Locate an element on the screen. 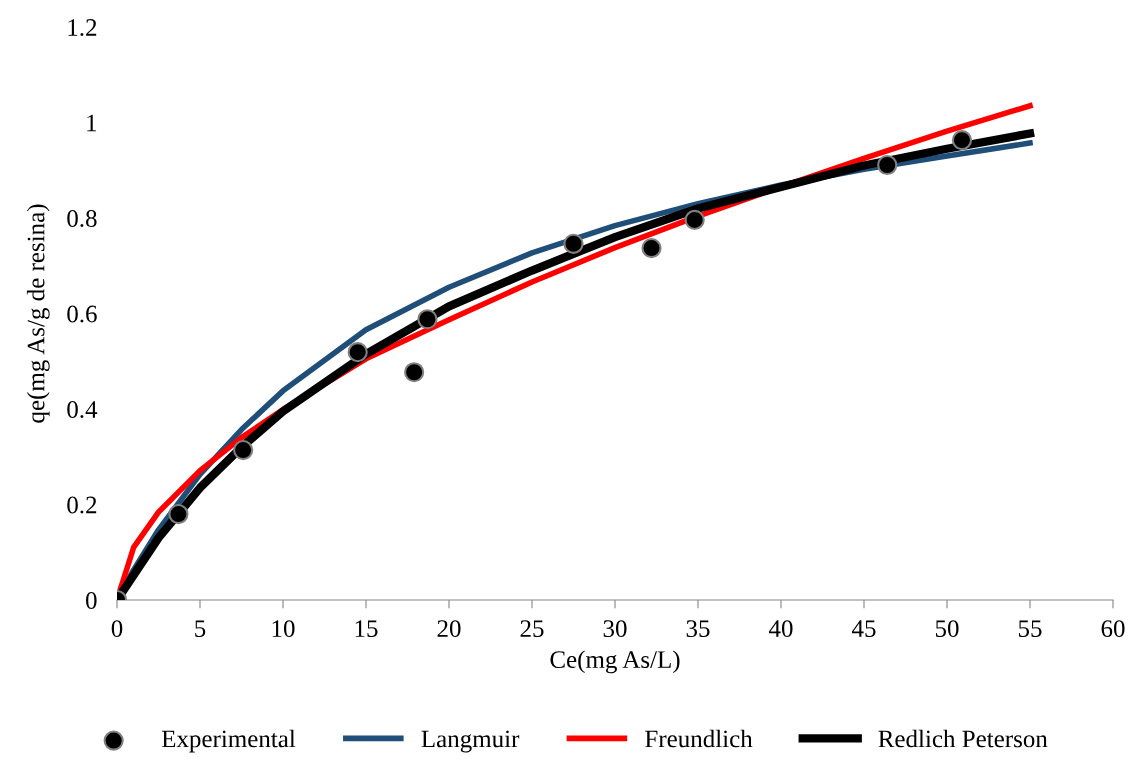  legend-label: Experimental is located at coordinates (228, 741).